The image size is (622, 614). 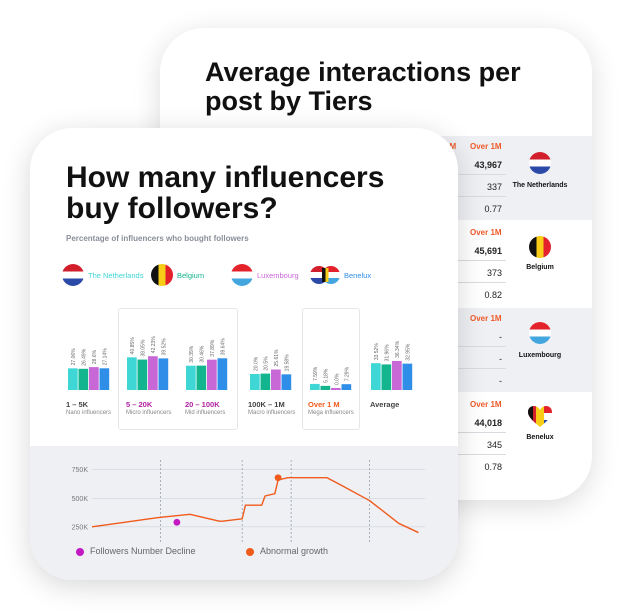 What do you see at coordinates (213, 348) in the screenshot?
I see `bar-value-label: 37.89%` at bounding box center [213, 348].